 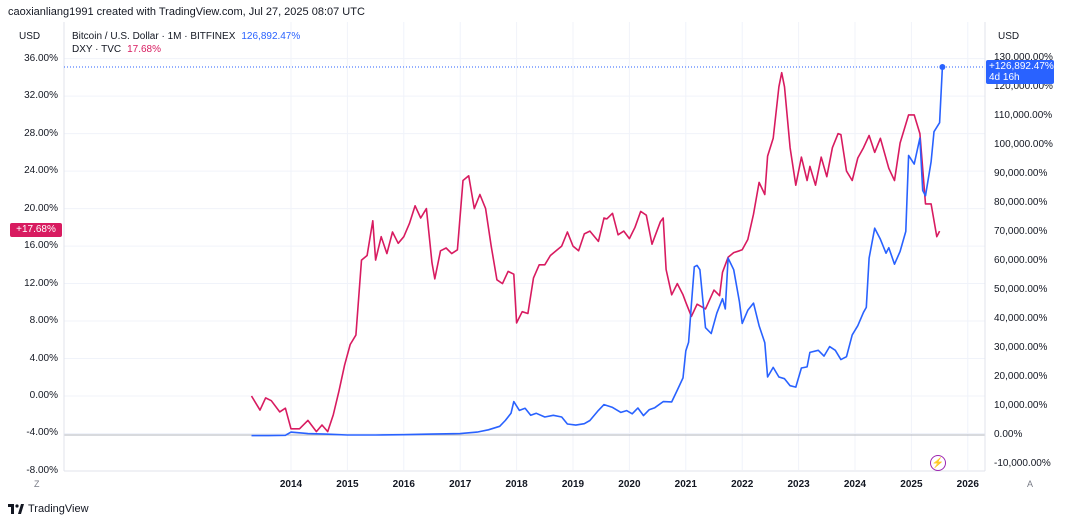 I want to click on btc-badge-value: +126,892.47%, so click(x=1021, y=66).